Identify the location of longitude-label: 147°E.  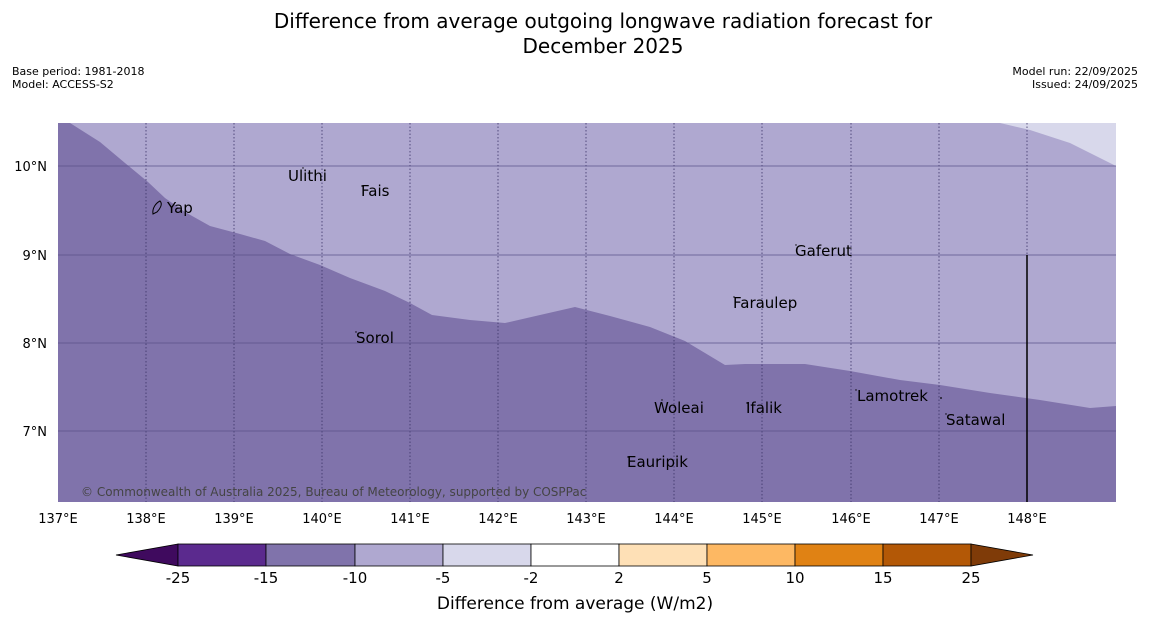
(939, 519).